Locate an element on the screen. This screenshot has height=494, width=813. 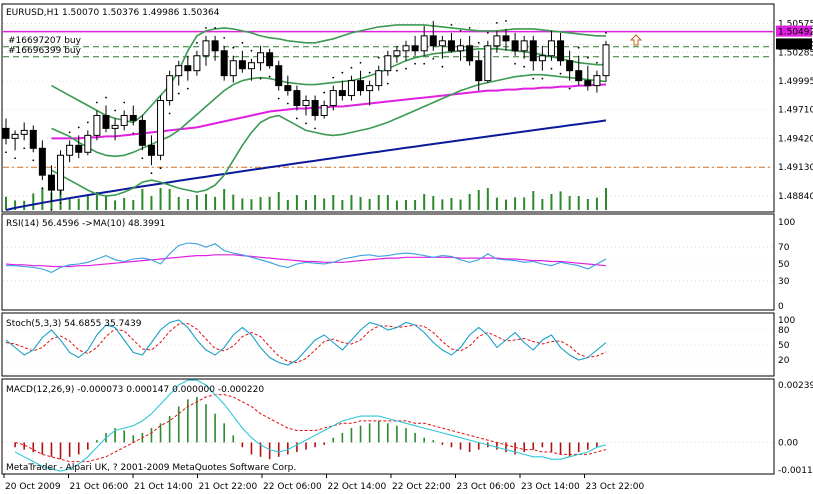
rsi-tick-label: 30 is located at coordinates (784, 282).